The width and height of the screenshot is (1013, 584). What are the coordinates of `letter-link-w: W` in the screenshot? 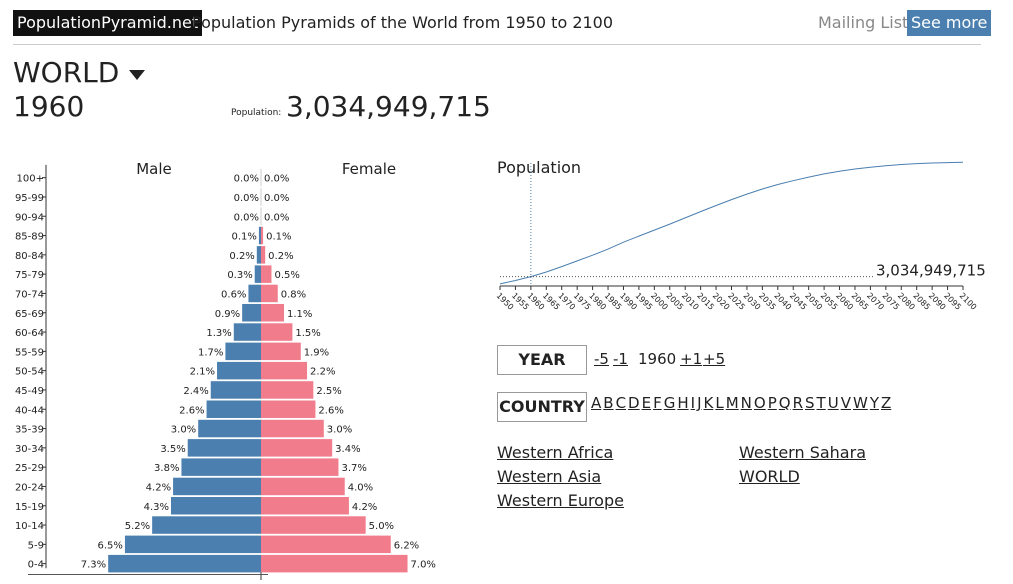 It's located at (860, 403).